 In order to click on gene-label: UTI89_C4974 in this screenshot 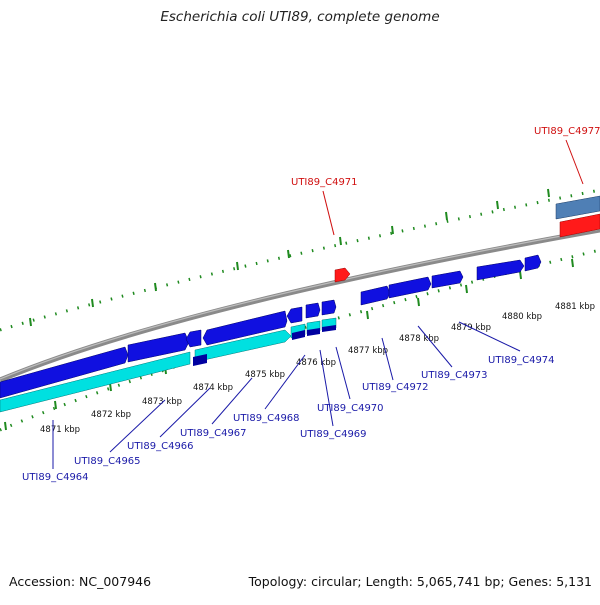, I will do `click(521, 360)`.